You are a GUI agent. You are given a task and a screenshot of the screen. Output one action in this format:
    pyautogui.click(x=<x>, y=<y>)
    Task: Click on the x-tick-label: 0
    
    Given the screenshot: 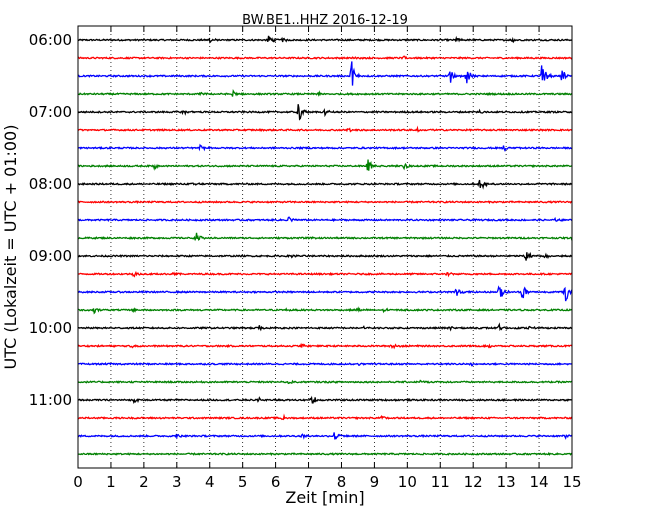 What is the action you would take?
    pyautogui.click(x=78, y=482)
    